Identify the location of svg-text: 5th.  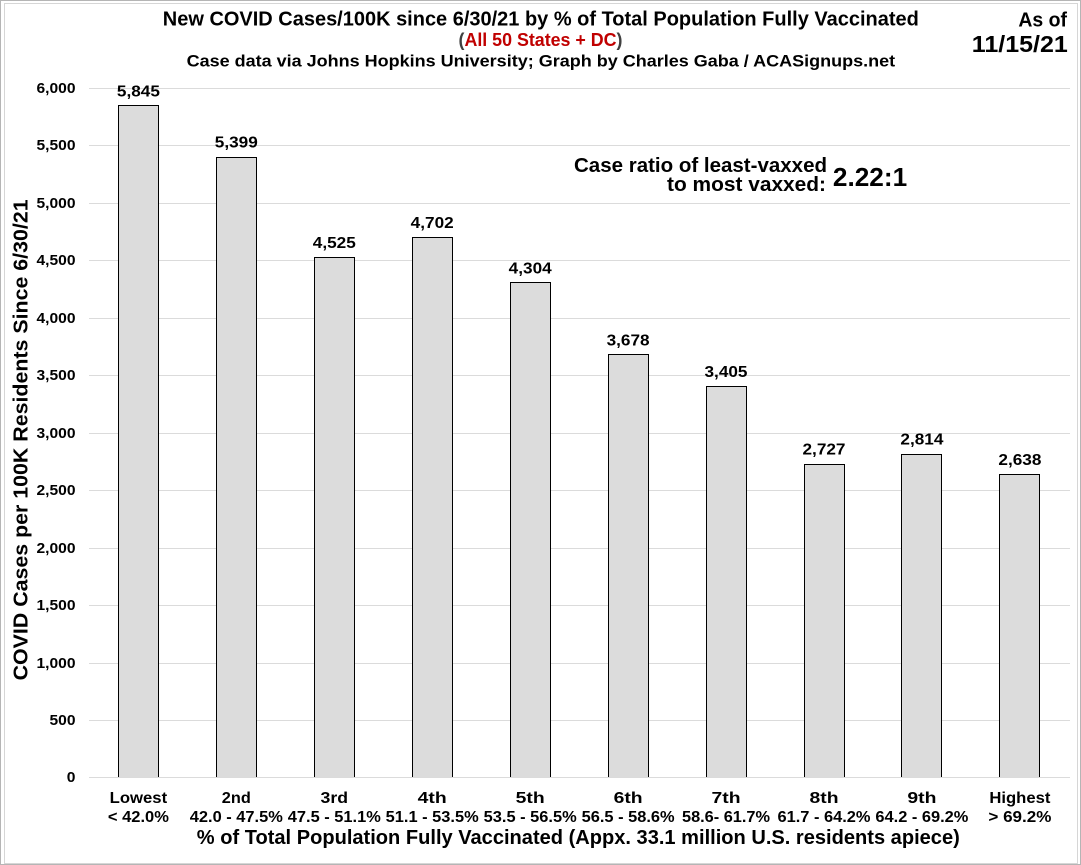
(530, 798).